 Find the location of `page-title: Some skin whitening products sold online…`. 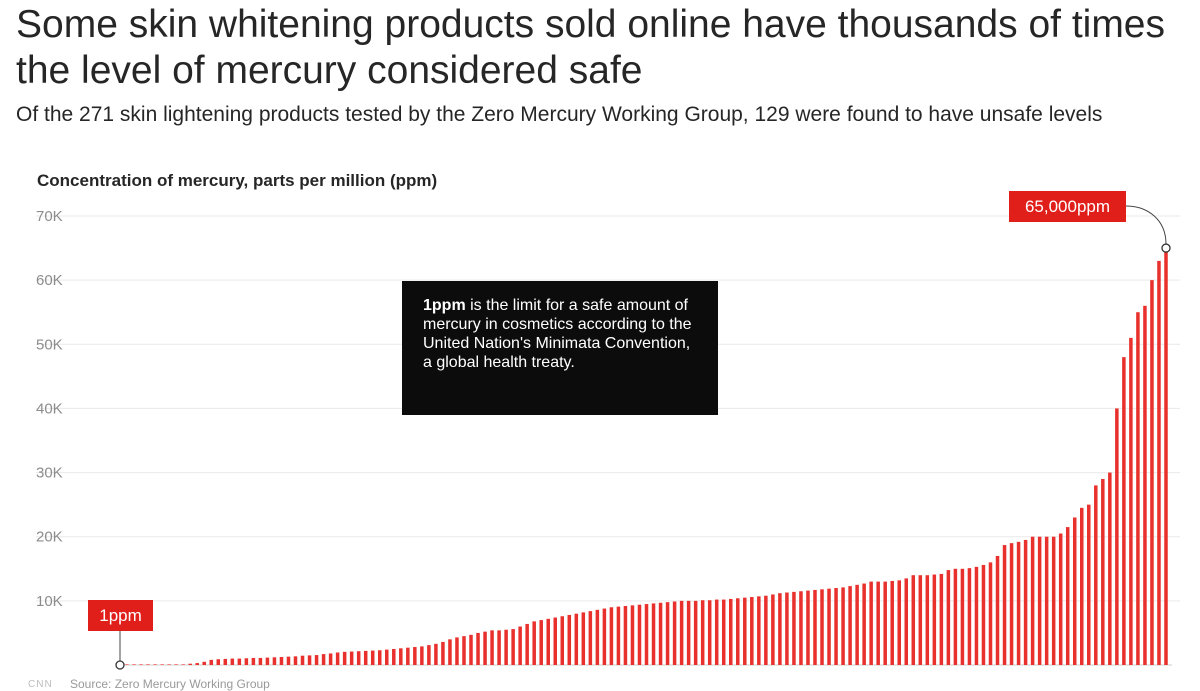

page-title: Some skin whitening products sold online… is located at coordinates (590, 47).